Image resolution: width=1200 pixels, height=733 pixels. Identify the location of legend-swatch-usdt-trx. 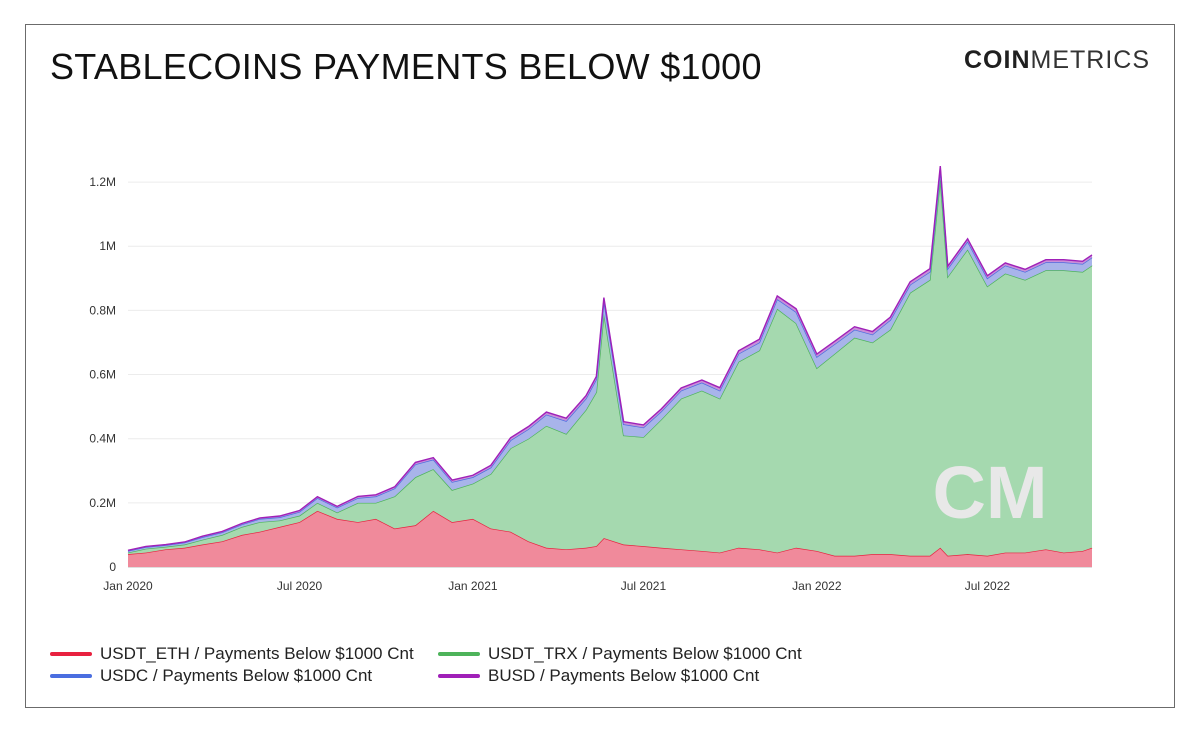
(459, 654).